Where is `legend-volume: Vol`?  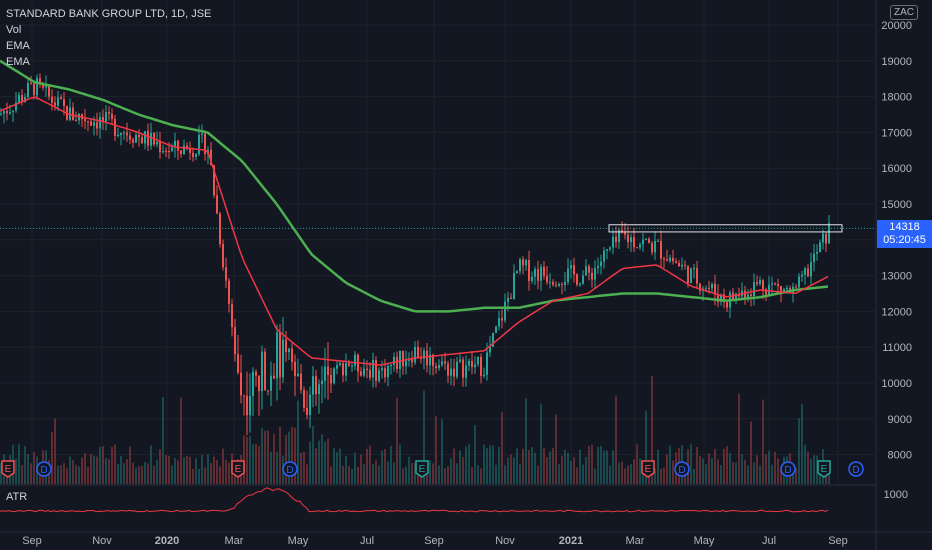
legend-volume: Vol is located at coordinates (14, 30).